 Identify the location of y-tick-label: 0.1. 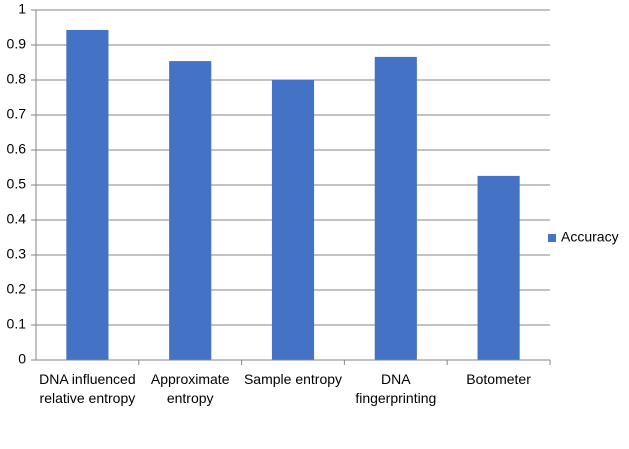
(17, 324).